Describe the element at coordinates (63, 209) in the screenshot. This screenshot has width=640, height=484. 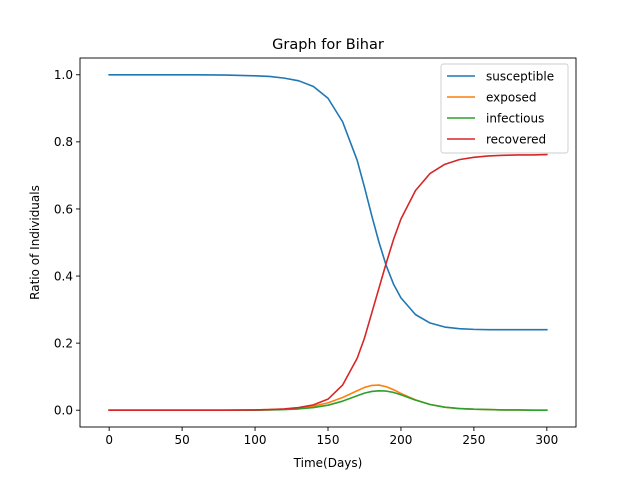
I see `y-tick-label: 0.6` at that location.